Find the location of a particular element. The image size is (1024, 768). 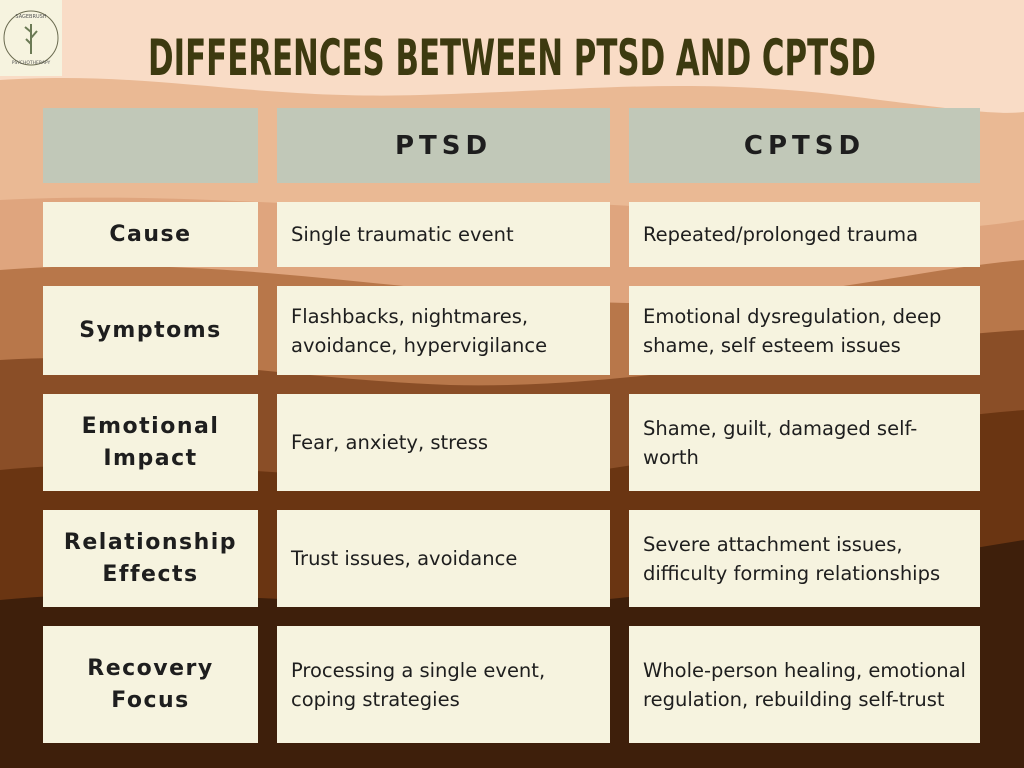

header-cell: CPTSD is located at coordinates (804, 145).